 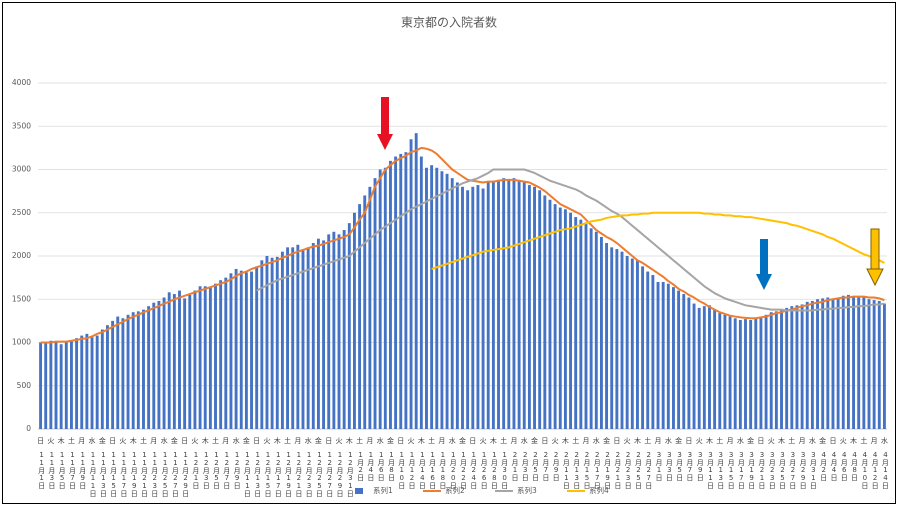 What do you see at coordinates (41, 470) in the screenshot?
I see `x-tick-label: 11月1日` at bounding box center [41, 470].